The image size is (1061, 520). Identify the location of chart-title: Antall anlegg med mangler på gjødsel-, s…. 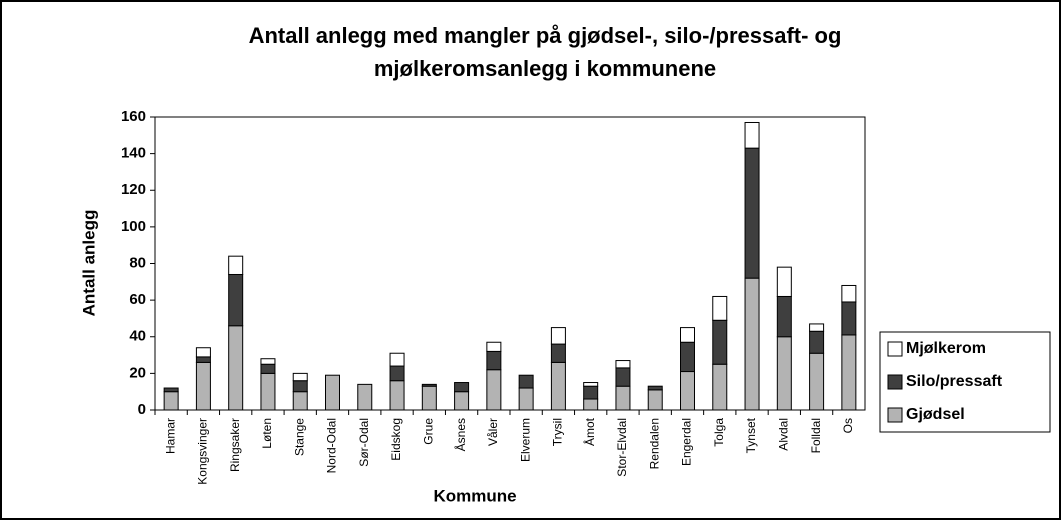
(545, 35).